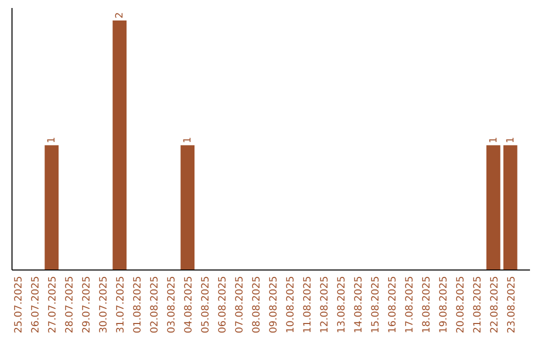  Describe the element at coordinates (155, 305) in the screenshot. I see `x-tick-label: 02.08.2025` at that location.